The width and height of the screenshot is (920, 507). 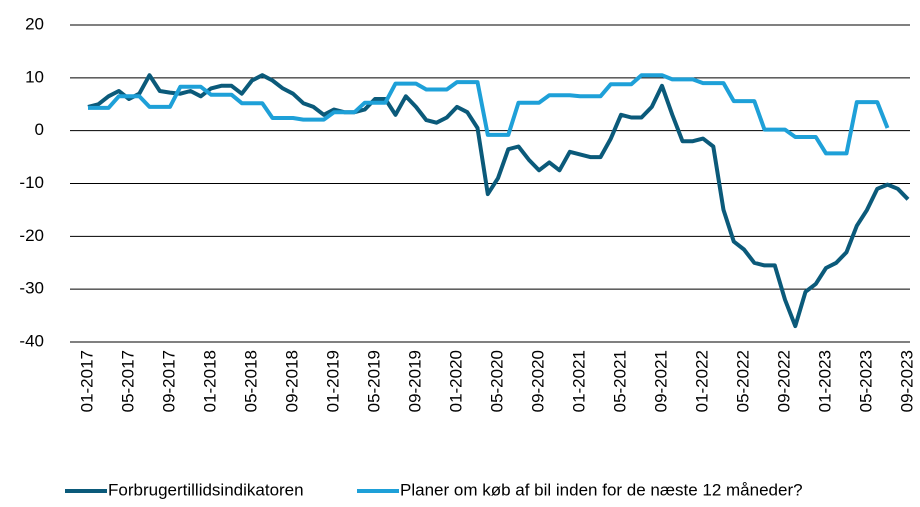 What do you see at coordinates (39, 129) in the screenshot?
I see `y-tick-label: 0` at bounding box center [39, 129].